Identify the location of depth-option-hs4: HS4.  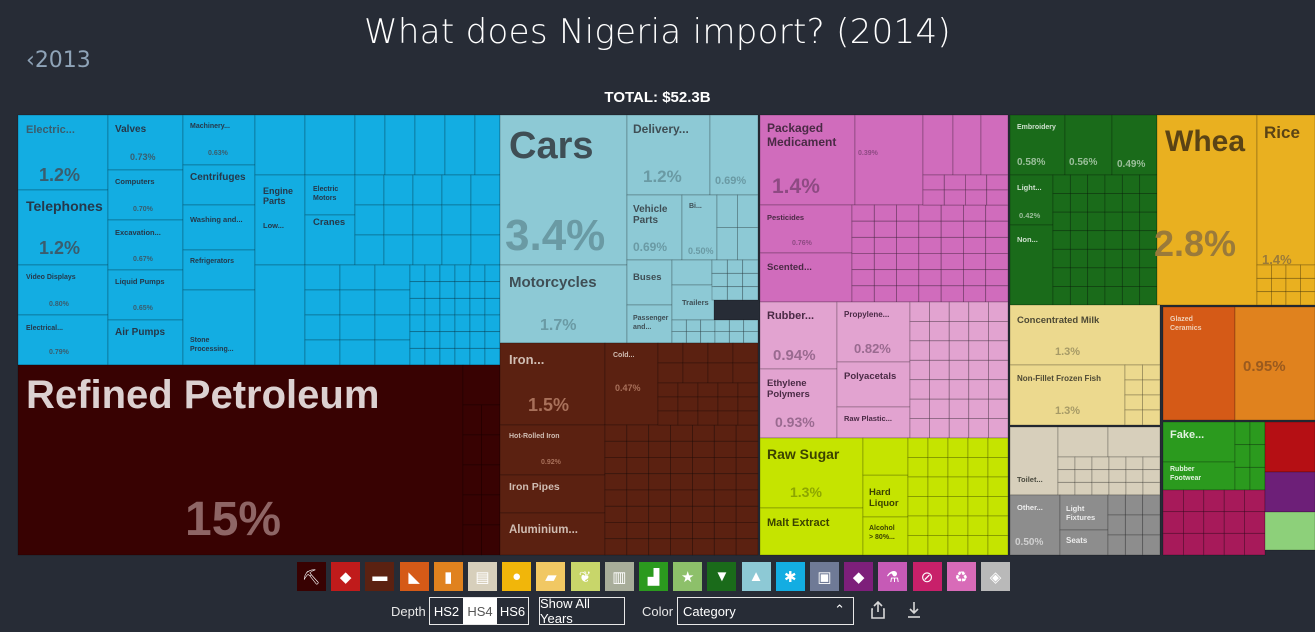
(480, 611).